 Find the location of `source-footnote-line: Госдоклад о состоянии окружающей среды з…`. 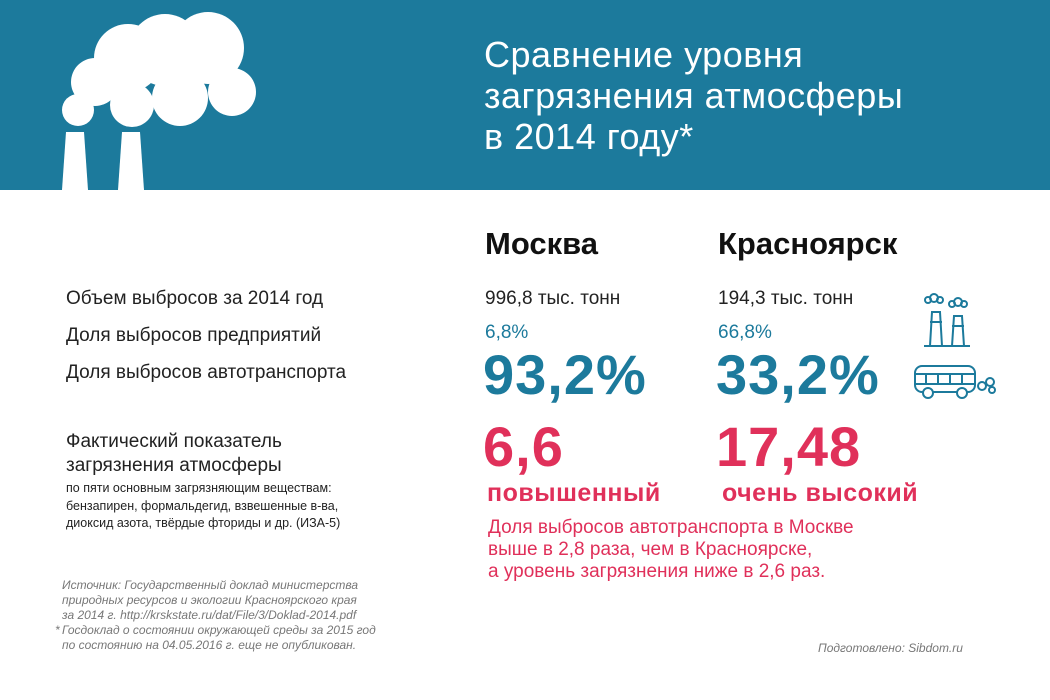

source-footnote-line: Госдоклад о состоянии окружающей среды з… is located at coordinates (215, 630).